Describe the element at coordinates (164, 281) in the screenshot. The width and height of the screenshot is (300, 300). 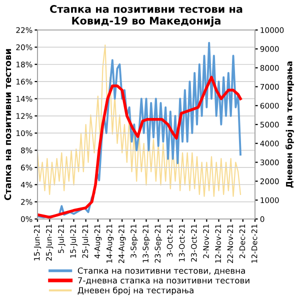
I see `legend-label: 7-дневна стапка на позитивни тестови` at that location.